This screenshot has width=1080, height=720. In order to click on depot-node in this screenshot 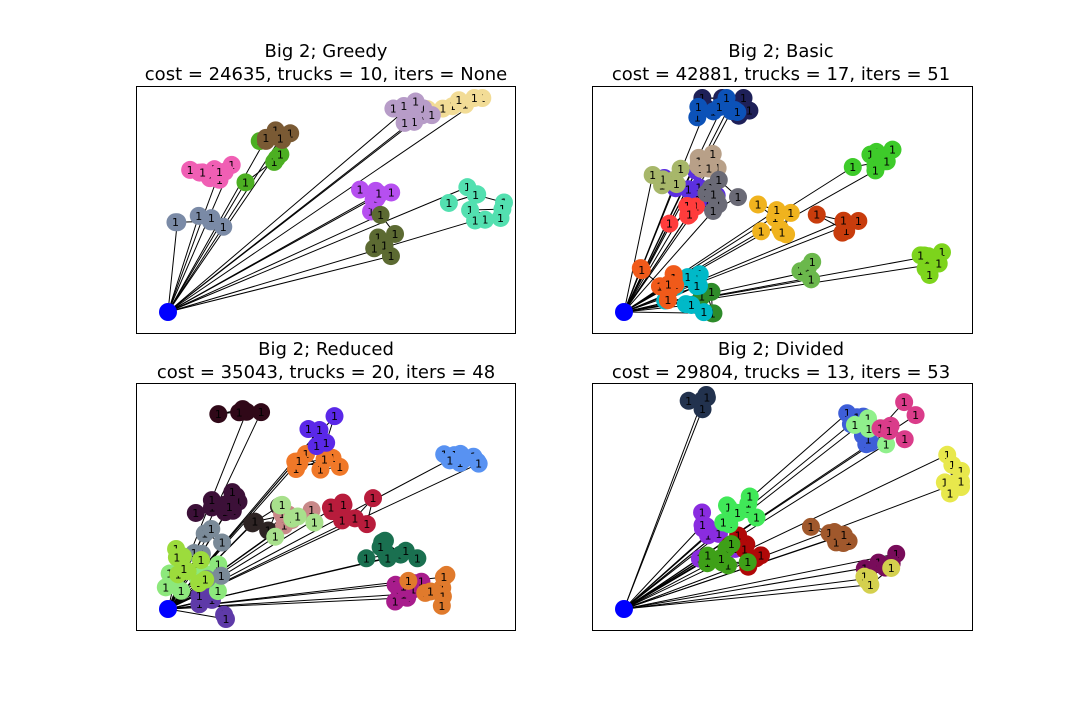, I will do `click(624, 609)`.